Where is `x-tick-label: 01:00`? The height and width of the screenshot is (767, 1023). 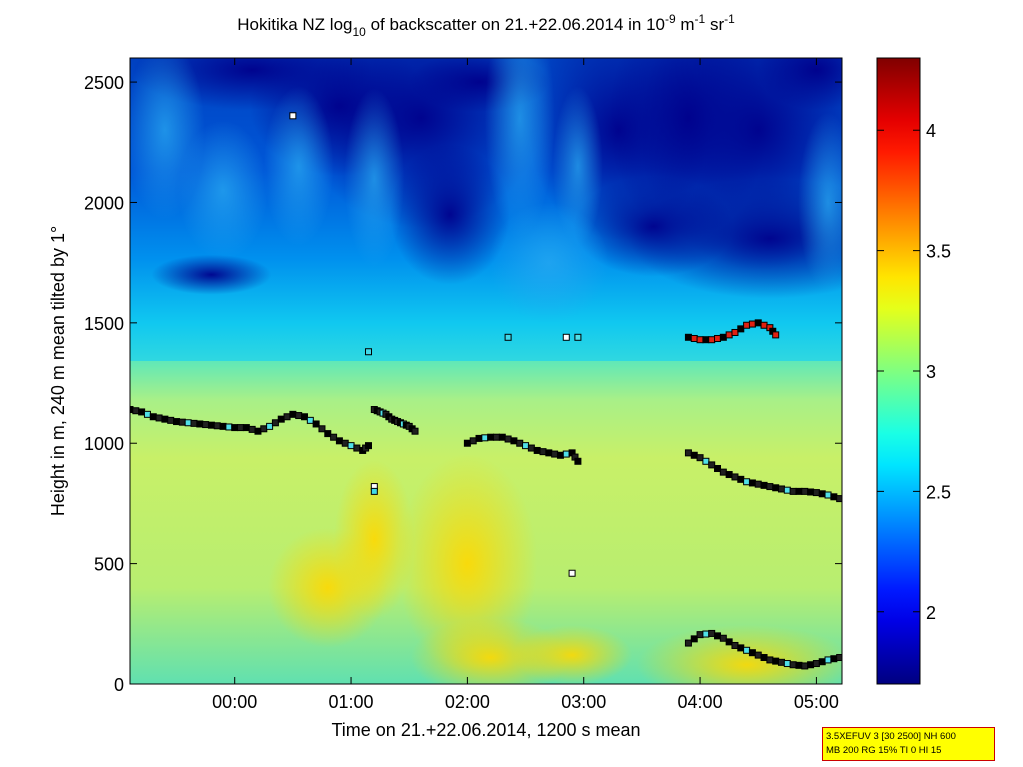 x-tick-label: 01:00 is located at coordinates (351, 702).